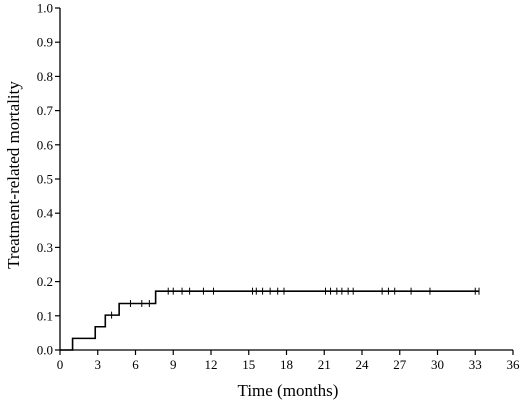 This screenshot has width=520, height=405. Describe the element at coordinates (45, 144) in the screenshot. I see `y-tick-label: 0.6` at that location.